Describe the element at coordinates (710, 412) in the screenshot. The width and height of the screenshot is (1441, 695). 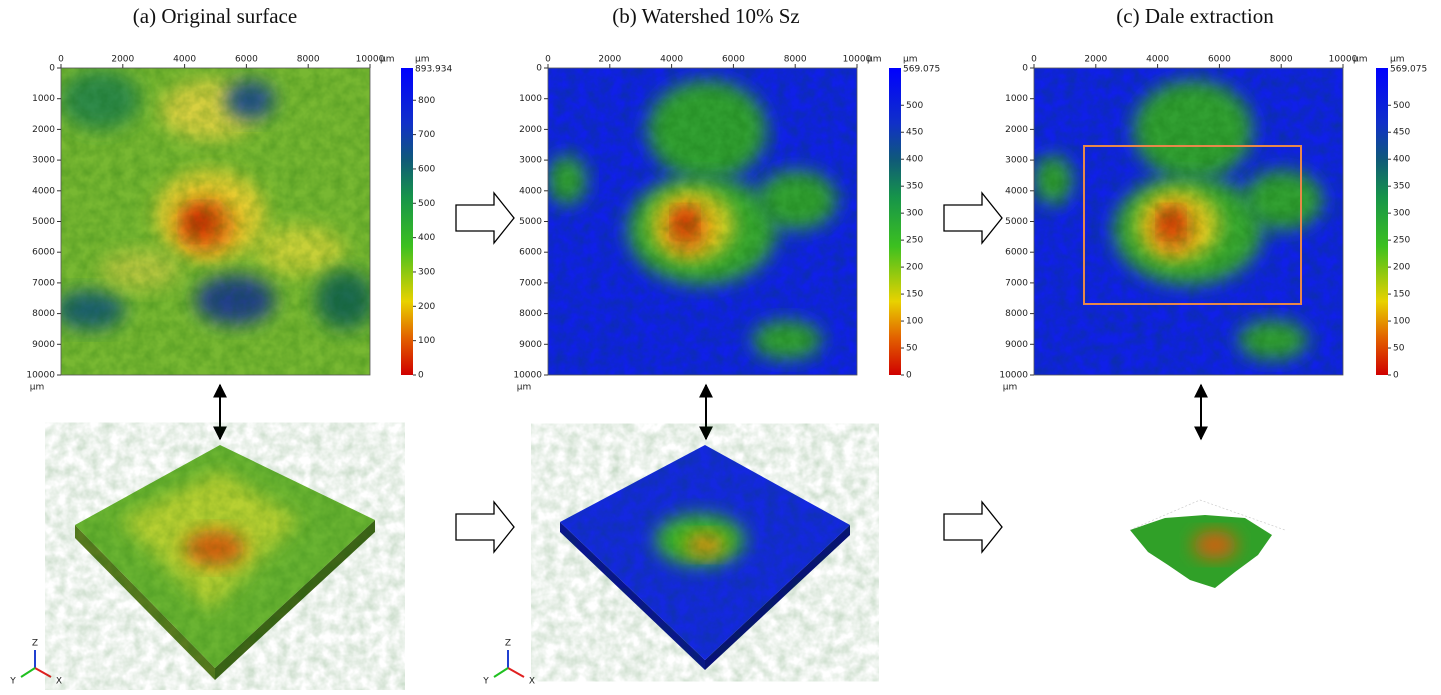
I see `link-arrows` at that location.